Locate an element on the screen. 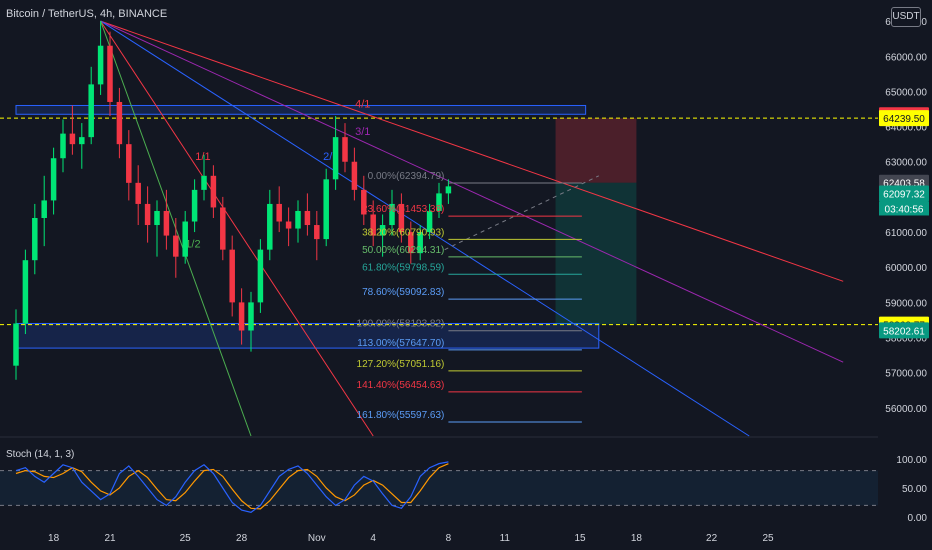 The height and width of the screenshot is (550, 932). fib-level-label: 78.60%(59092.83) is located at coordinates (403, 292).